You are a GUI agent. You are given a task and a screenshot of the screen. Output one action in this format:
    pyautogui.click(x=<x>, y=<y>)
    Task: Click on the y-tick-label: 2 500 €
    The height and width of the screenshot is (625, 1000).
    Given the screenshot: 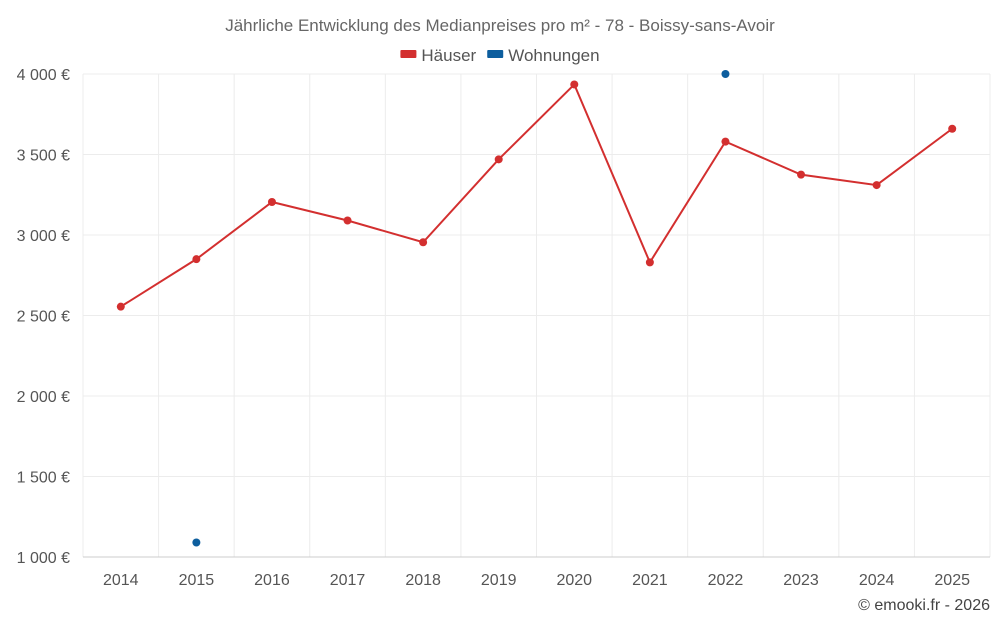 What is the action you would take?
    pyautogui.click(x=43, y=317)
    